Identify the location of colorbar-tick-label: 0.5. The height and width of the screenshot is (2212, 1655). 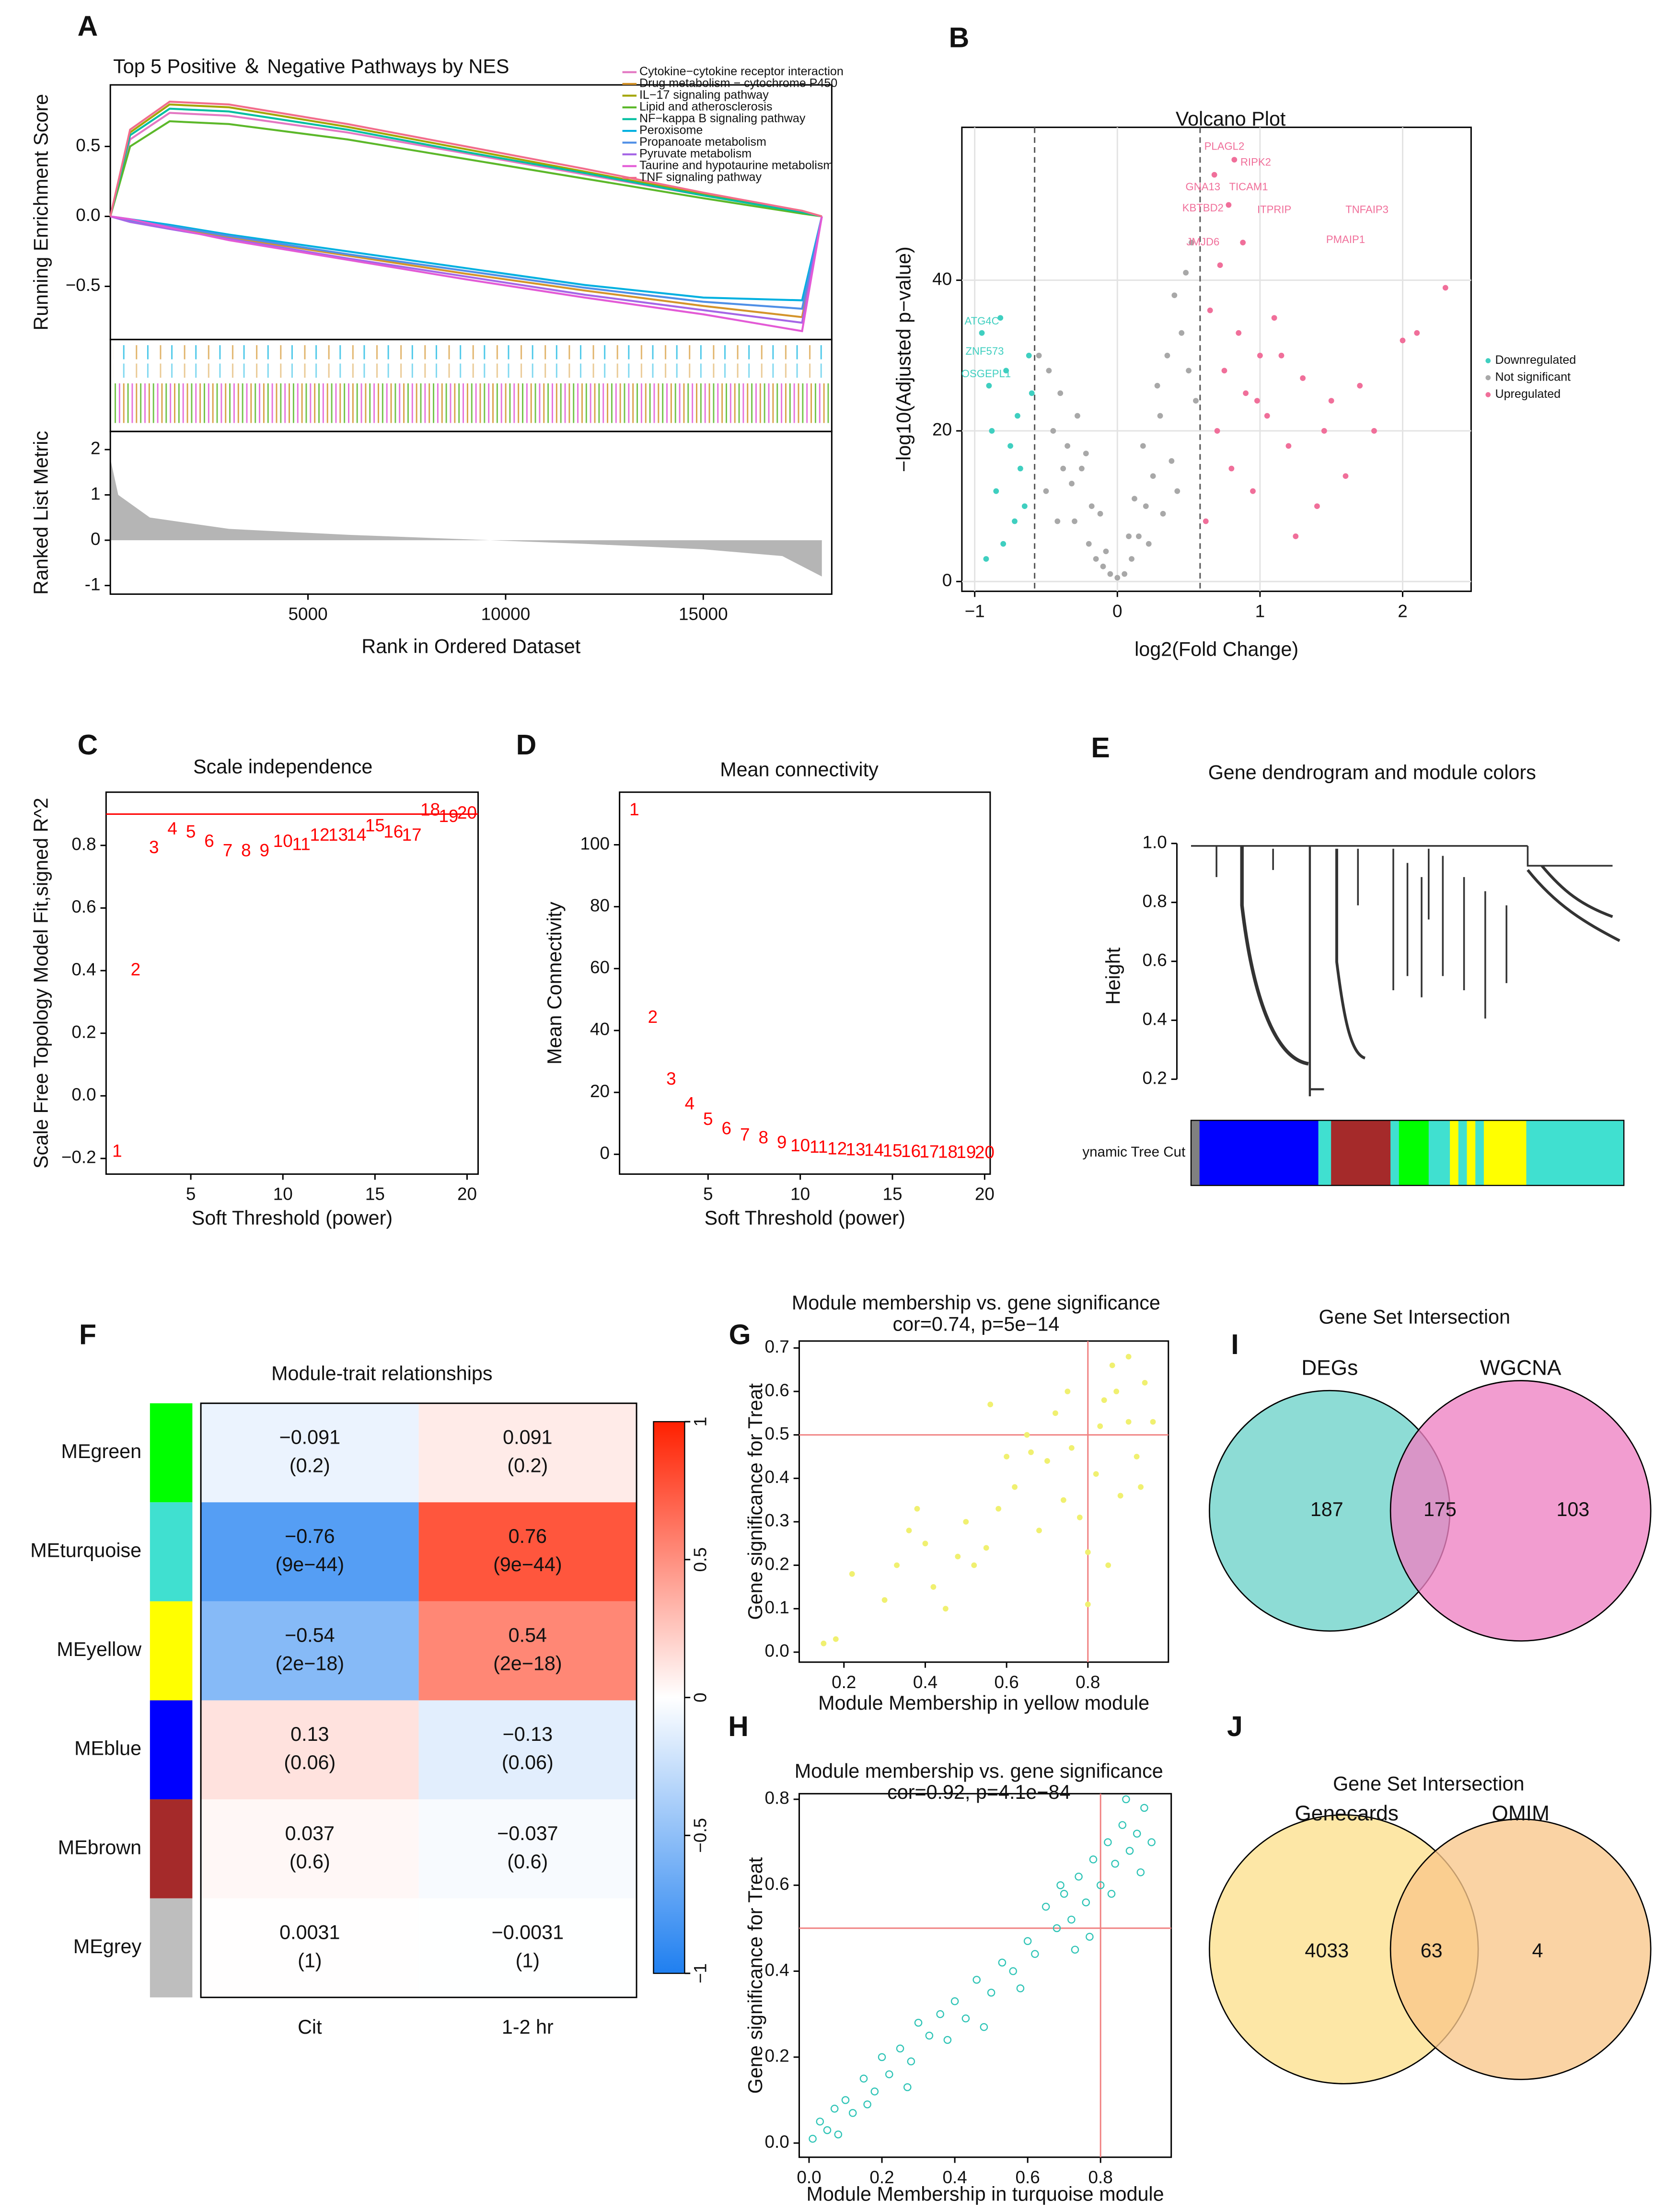
(700, 1560).